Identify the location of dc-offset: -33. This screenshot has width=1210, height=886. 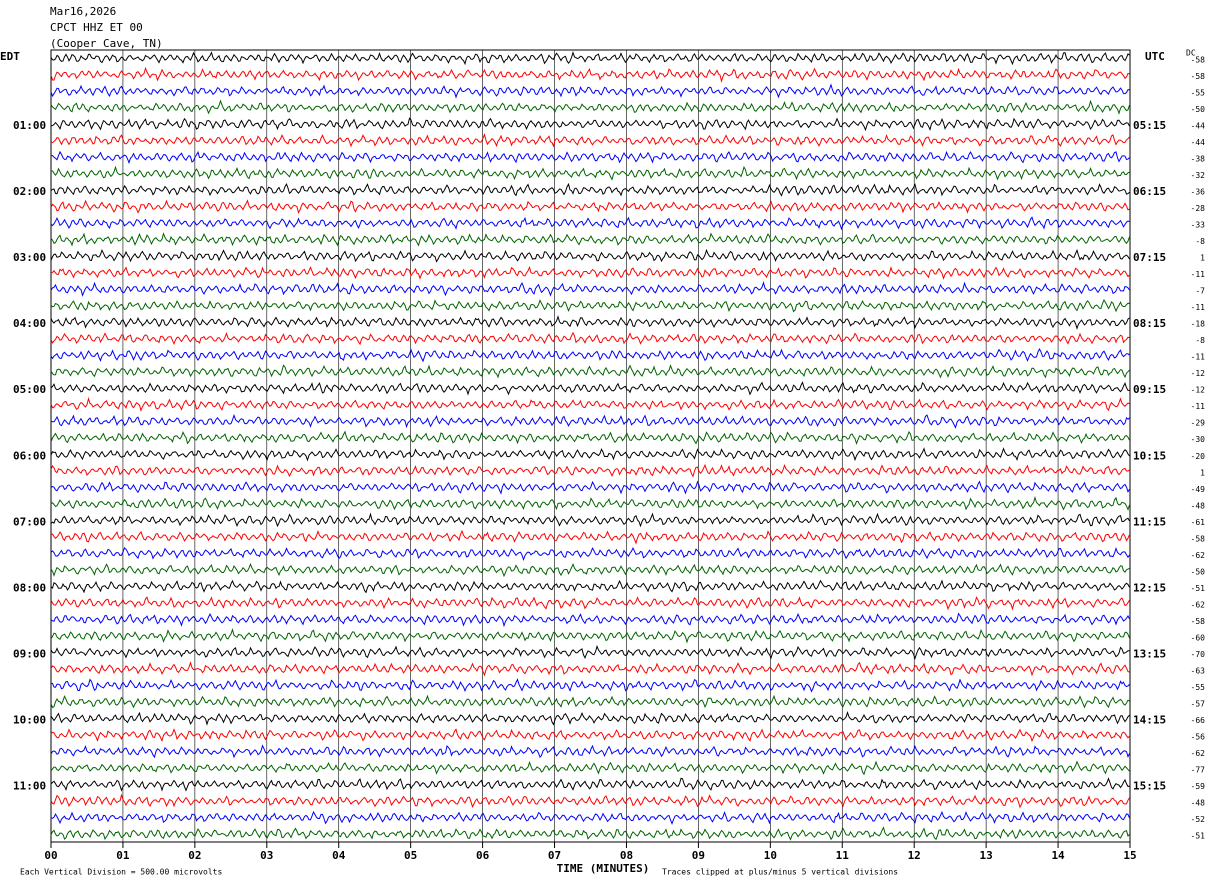
(1198, 225).